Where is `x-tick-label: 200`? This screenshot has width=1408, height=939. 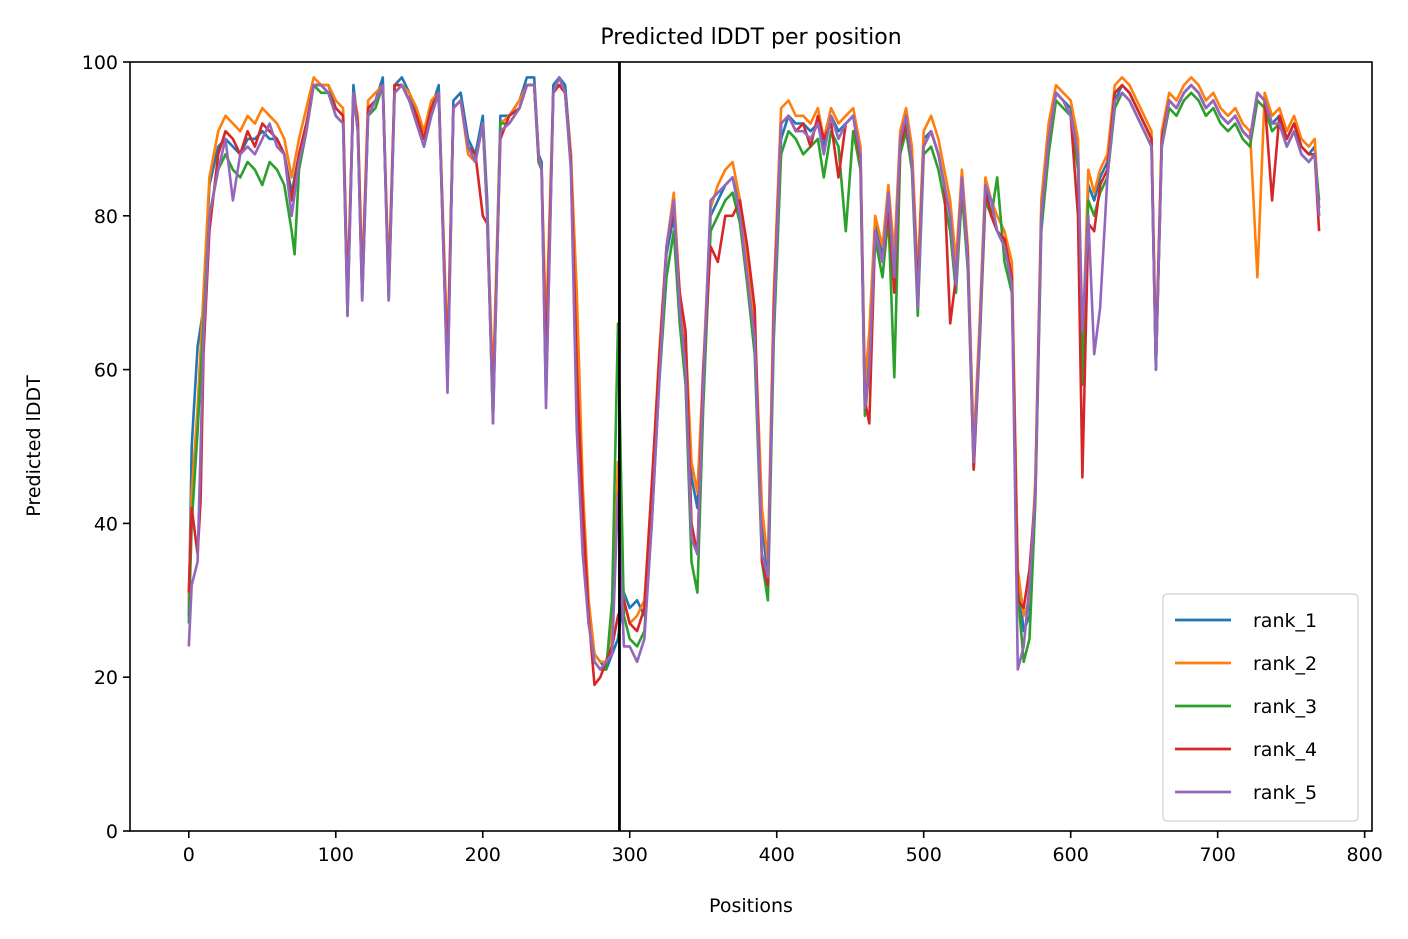
x-tick-label: 200 is located at coordinates (483, 855).